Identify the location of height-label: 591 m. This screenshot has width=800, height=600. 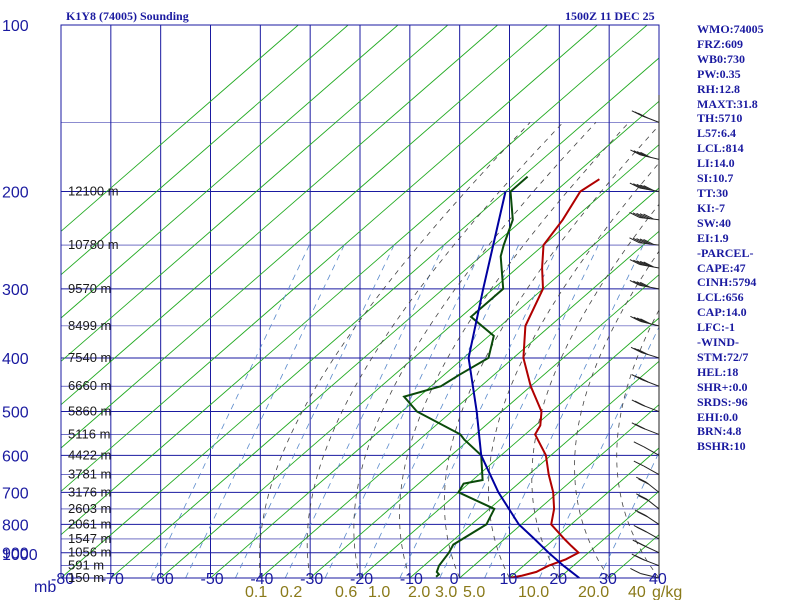
(86, 565).